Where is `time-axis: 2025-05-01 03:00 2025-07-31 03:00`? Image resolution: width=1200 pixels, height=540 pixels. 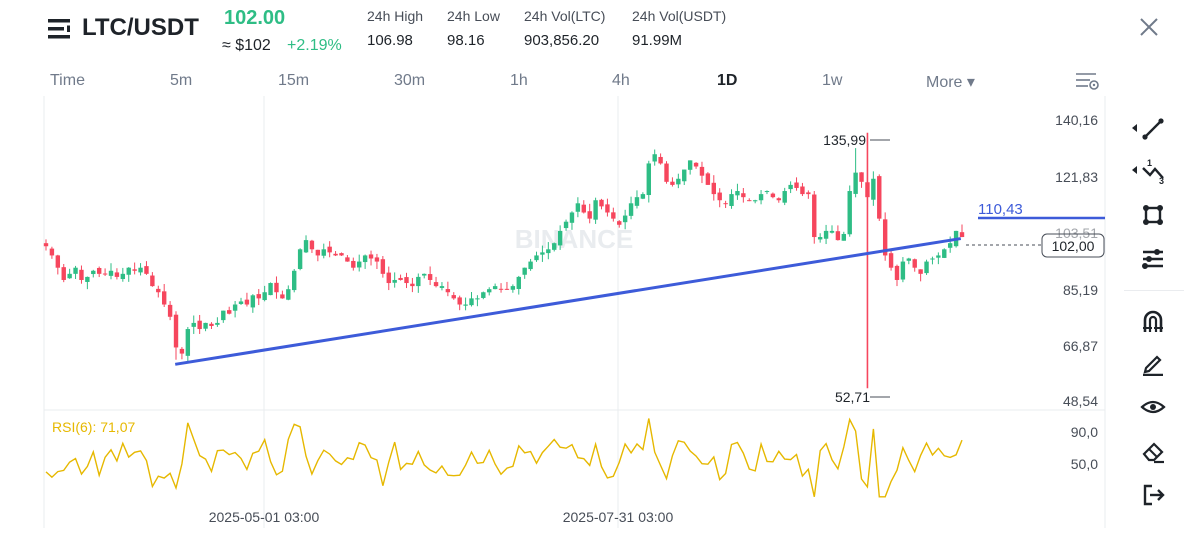
time-axis: 2025-05-01 03:00 2025-07-31 03:00 is located at coordinates (441, 517).